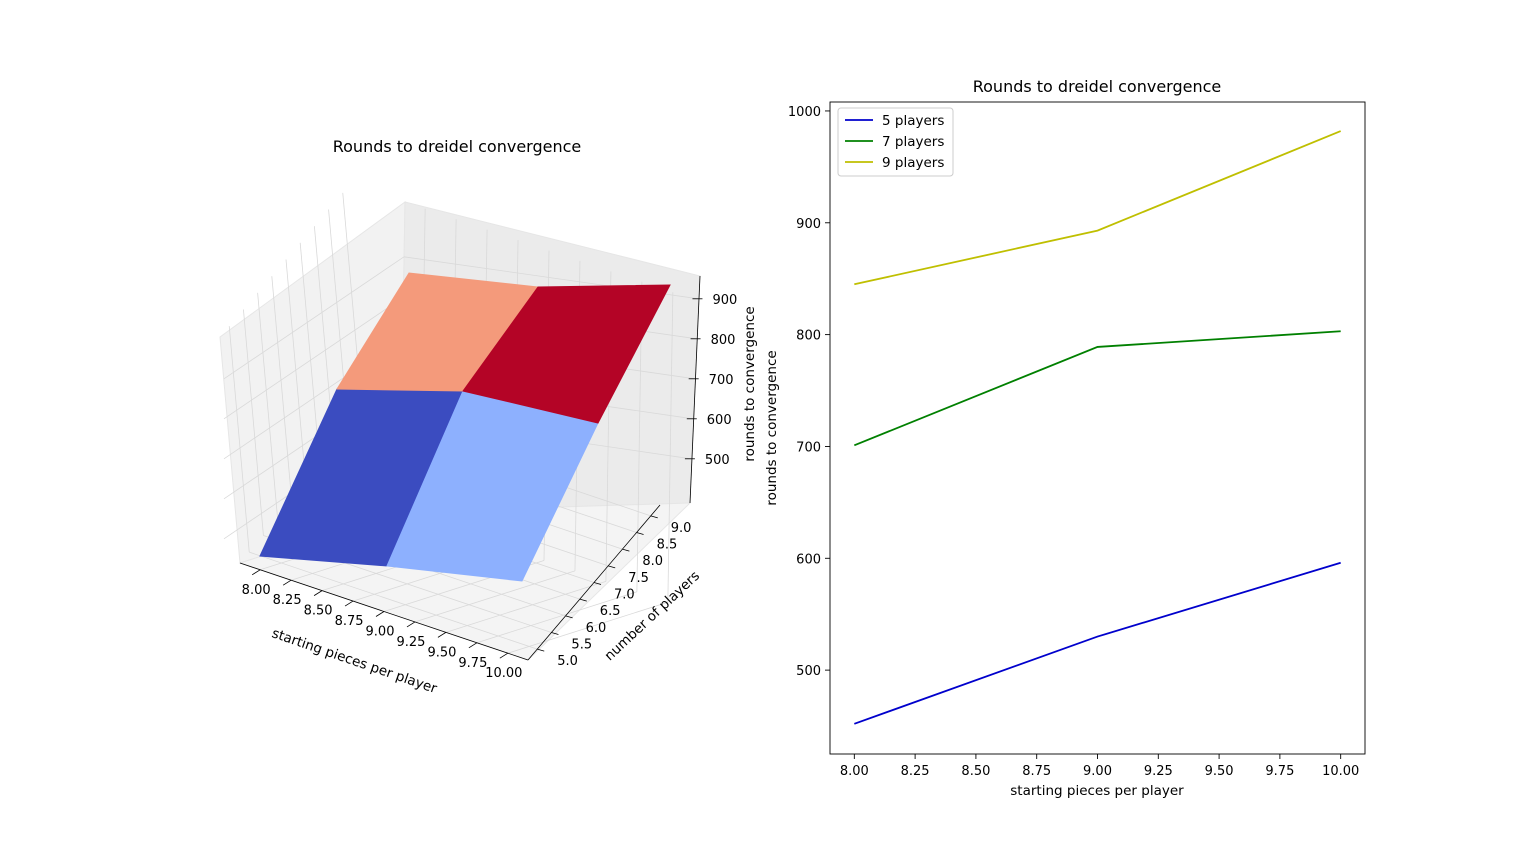 The height and width of the screenshot is (848, 1517). I want to click on legend-box, so click(895, 142).